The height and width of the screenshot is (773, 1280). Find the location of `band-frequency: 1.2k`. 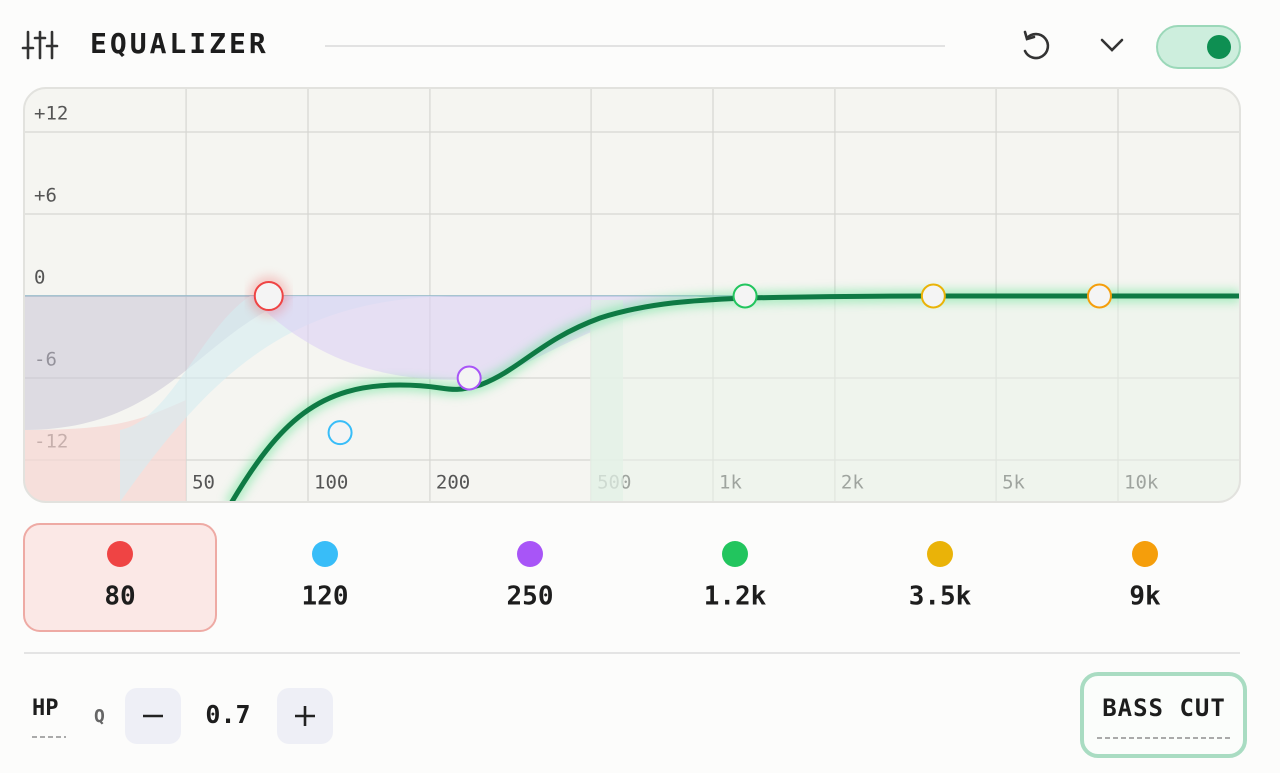

band-frequency: 1.2k is located at coordinates (735, 597).